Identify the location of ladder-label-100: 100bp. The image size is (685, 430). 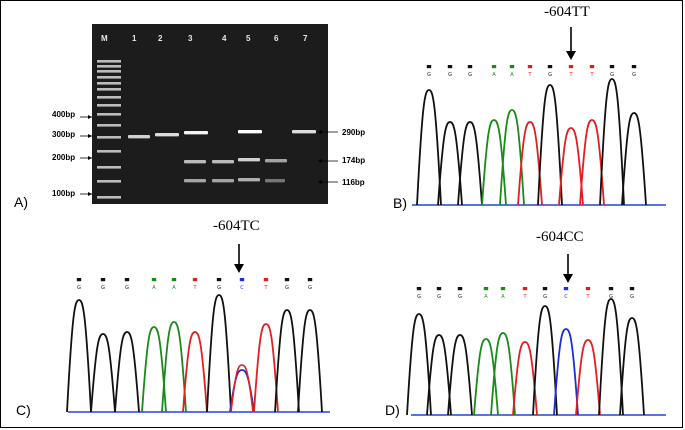
(64, 193).